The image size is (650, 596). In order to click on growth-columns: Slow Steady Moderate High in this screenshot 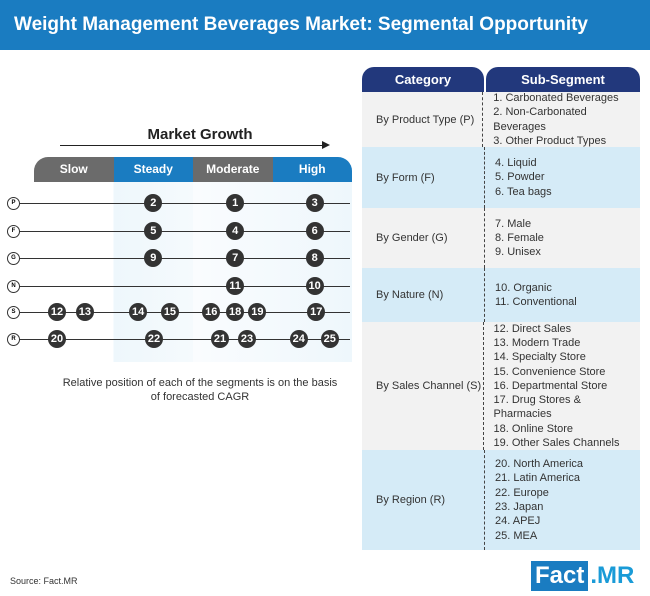, I will do `click(193, 169)`.